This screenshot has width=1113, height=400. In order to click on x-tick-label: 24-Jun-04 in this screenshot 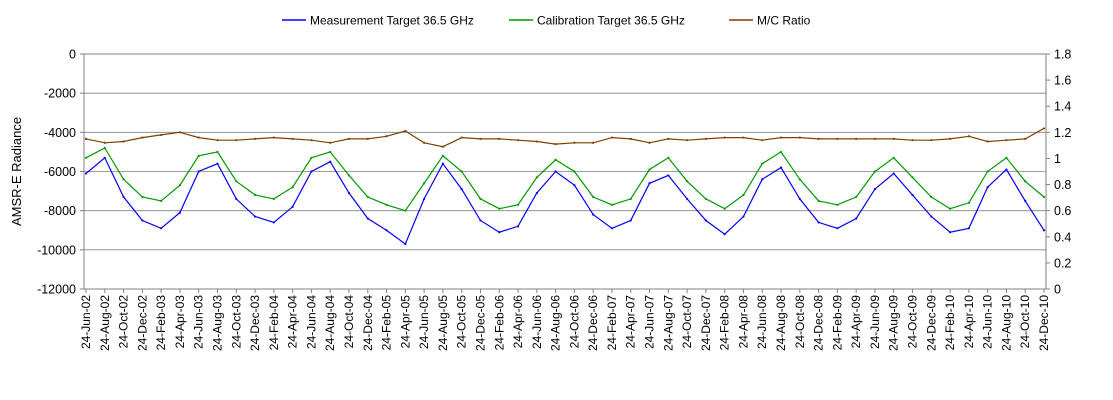, I will do `click(311, 322)`.